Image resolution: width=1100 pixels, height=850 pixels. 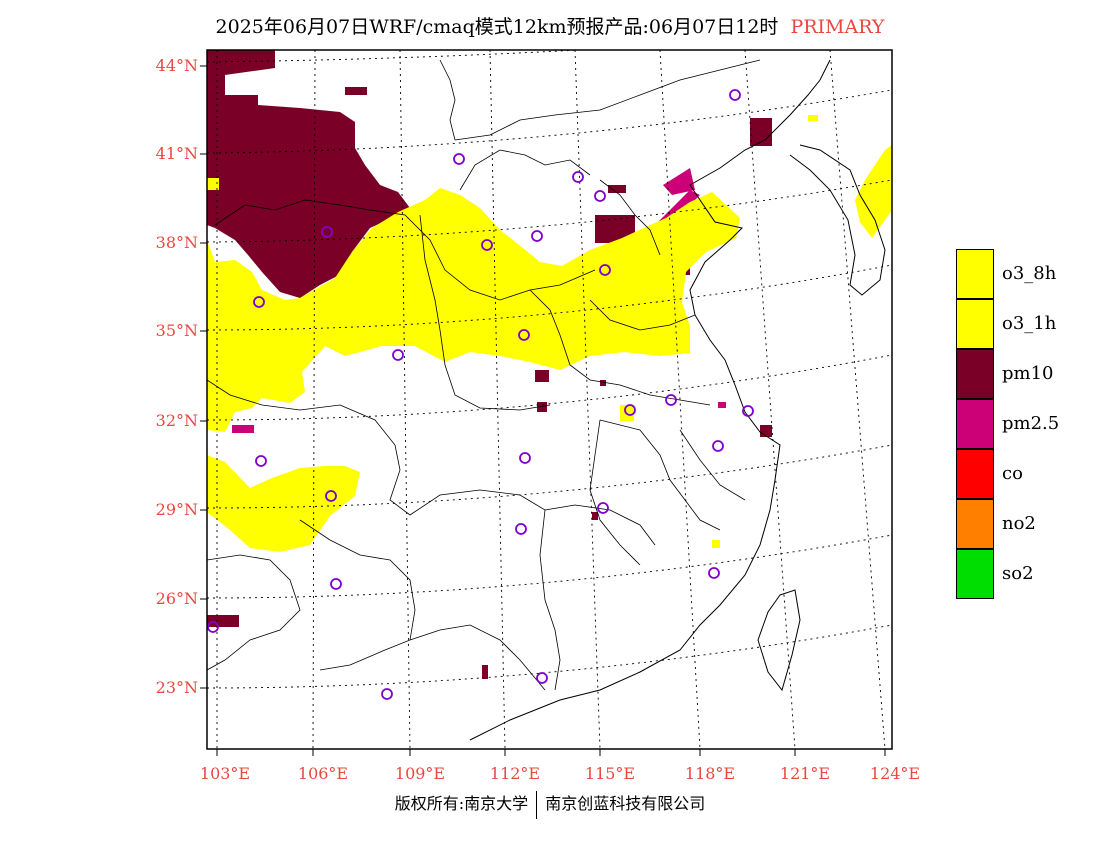 What do you see at coordinates (779, 640) in the screenshot?
I see `taiwan-outline` at bounding box center [779, 640].